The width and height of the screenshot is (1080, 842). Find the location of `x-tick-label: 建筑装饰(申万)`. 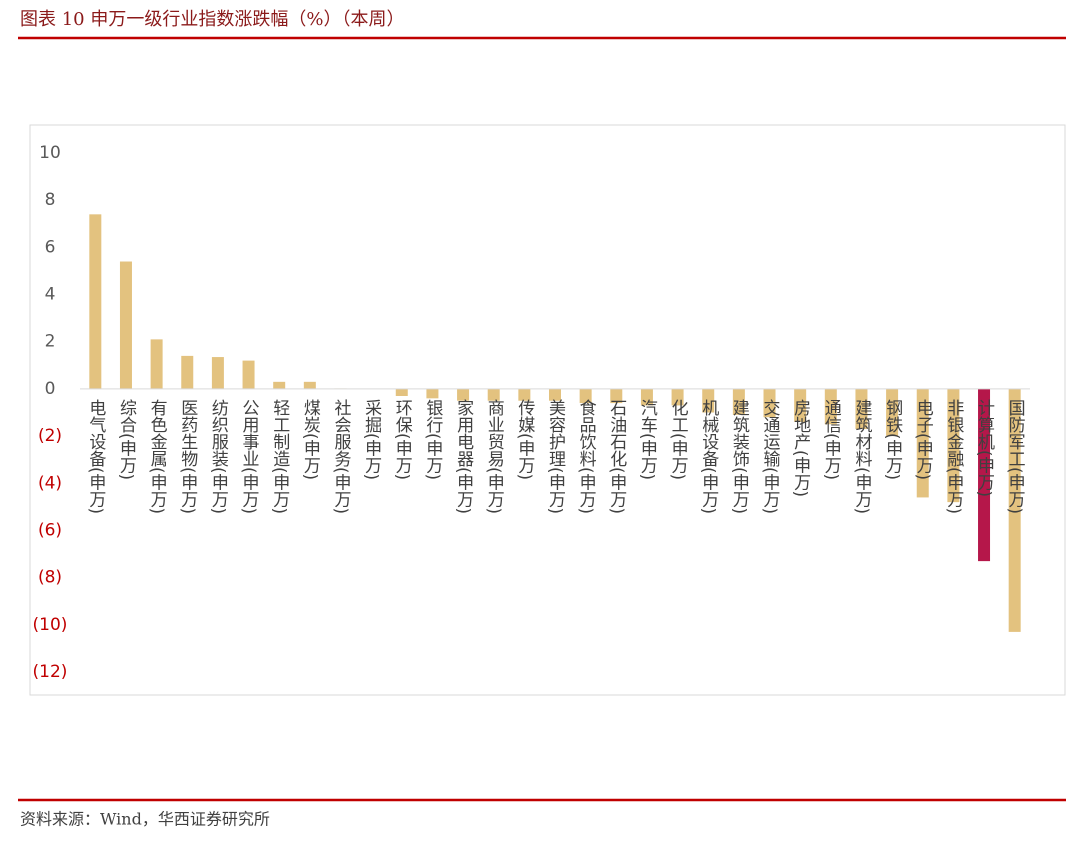

x-tick-label: 建筑装饰(申万) is located at coordinates (739, 456).